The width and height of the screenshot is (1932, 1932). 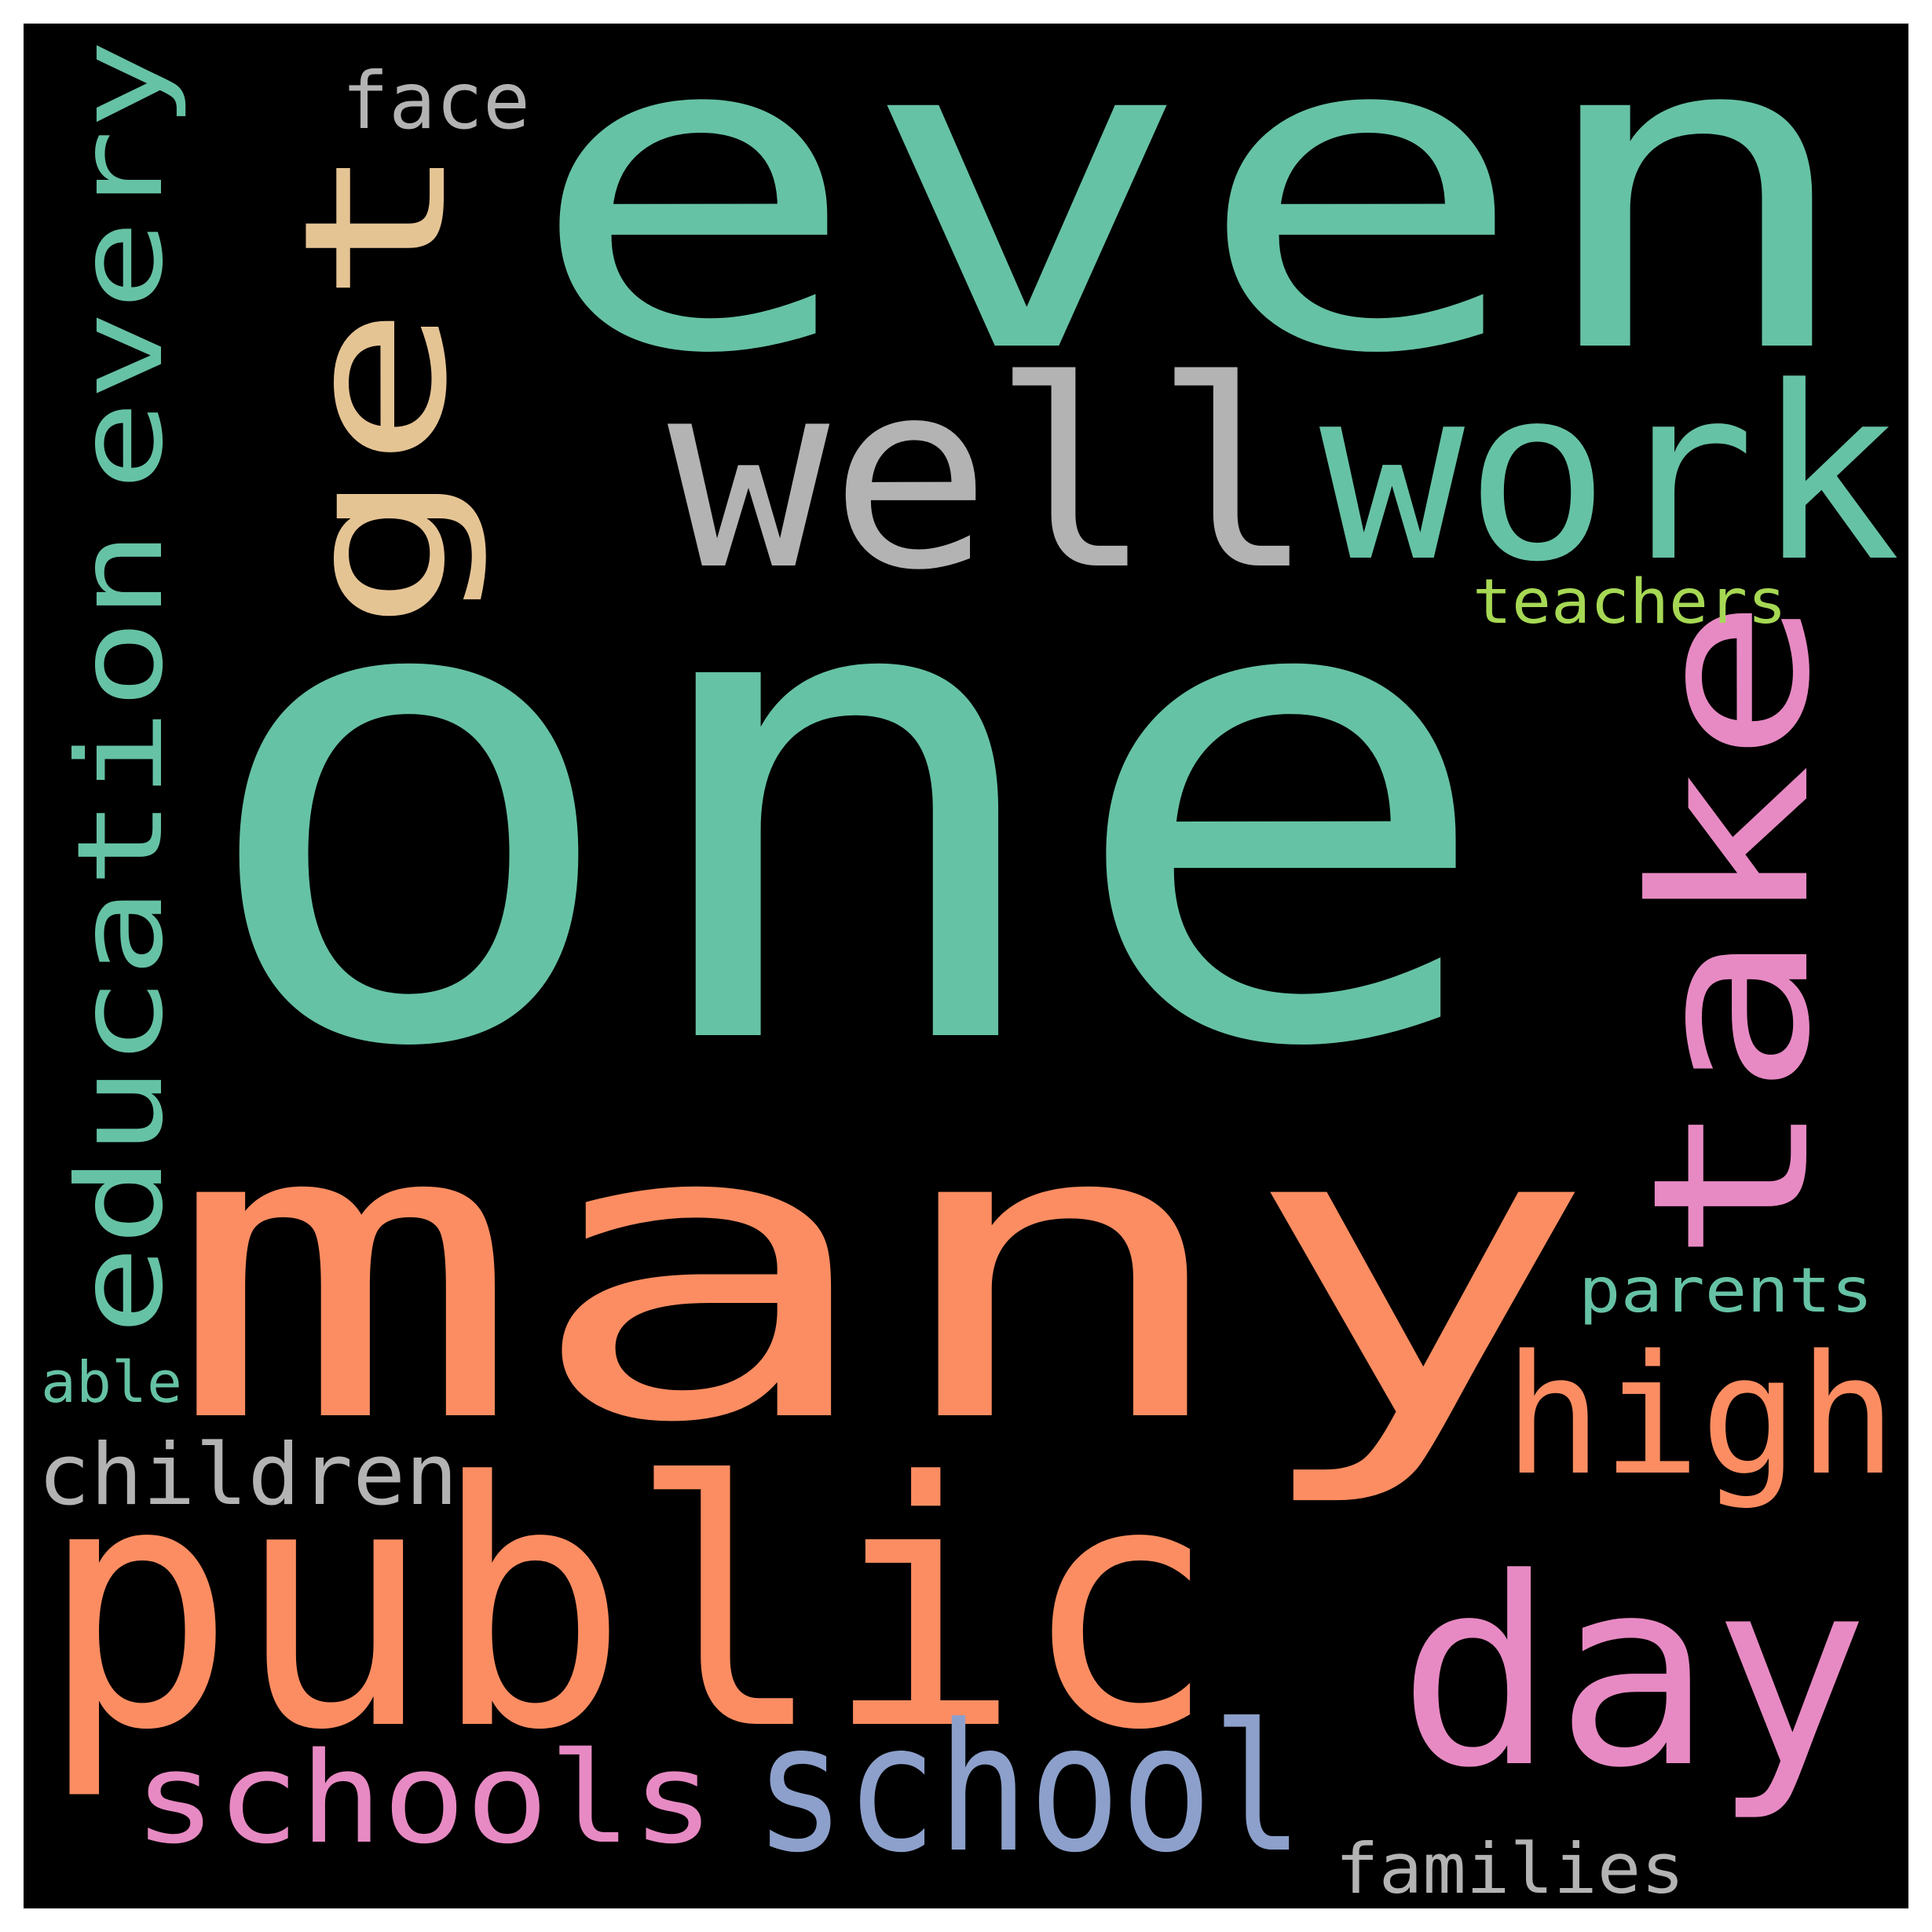 What do you see at coordinates (436, 101) in the screenshot?
I see `word-face: face` at bounding box center [436, 101].